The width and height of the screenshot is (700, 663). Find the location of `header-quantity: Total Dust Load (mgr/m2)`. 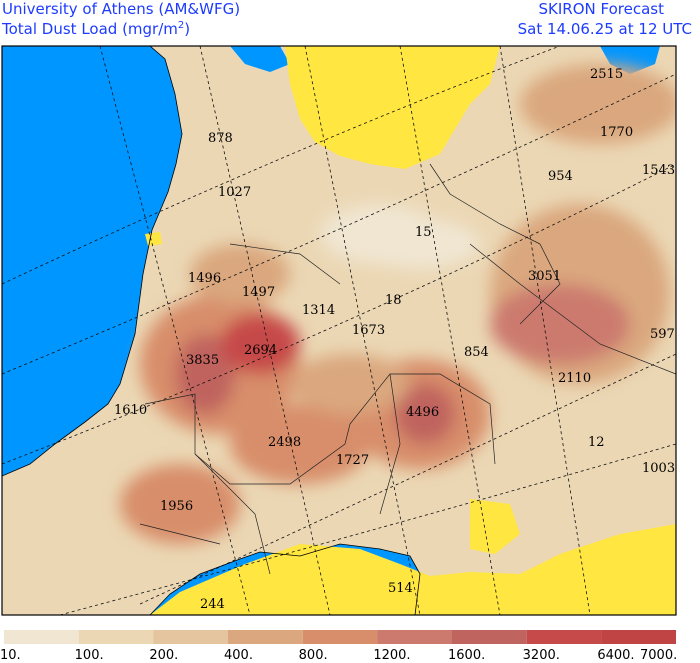

header-quantity: Total Dust Load (mgr/m2) is located at coordinates (96, 29).